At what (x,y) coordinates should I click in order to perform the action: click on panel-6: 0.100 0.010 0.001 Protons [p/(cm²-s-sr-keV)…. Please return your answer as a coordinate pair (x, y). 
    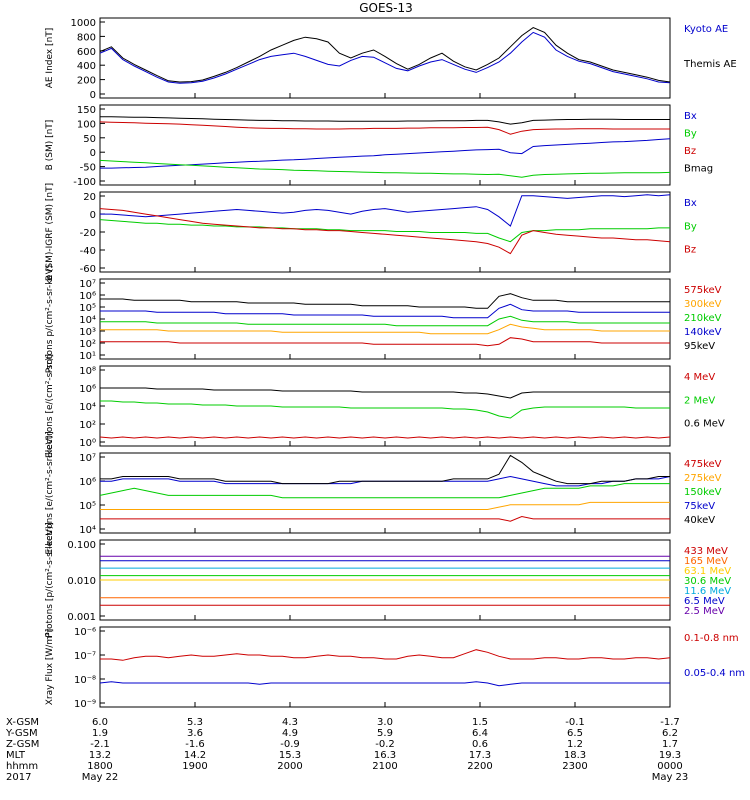
    Looking at the image, I should click on (388, 580).